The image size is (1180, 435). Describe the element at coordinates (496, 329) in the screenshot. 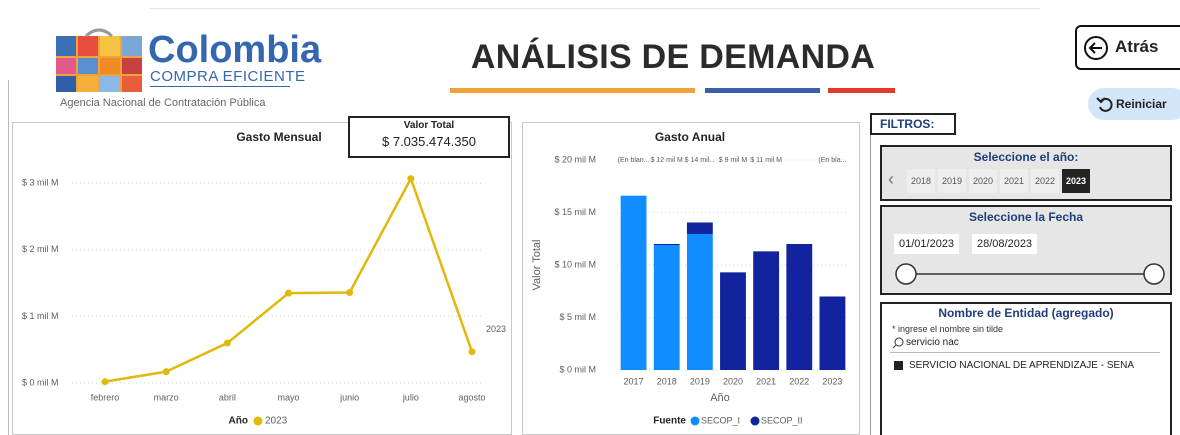

I see `series-end-label: 2023` at that location.